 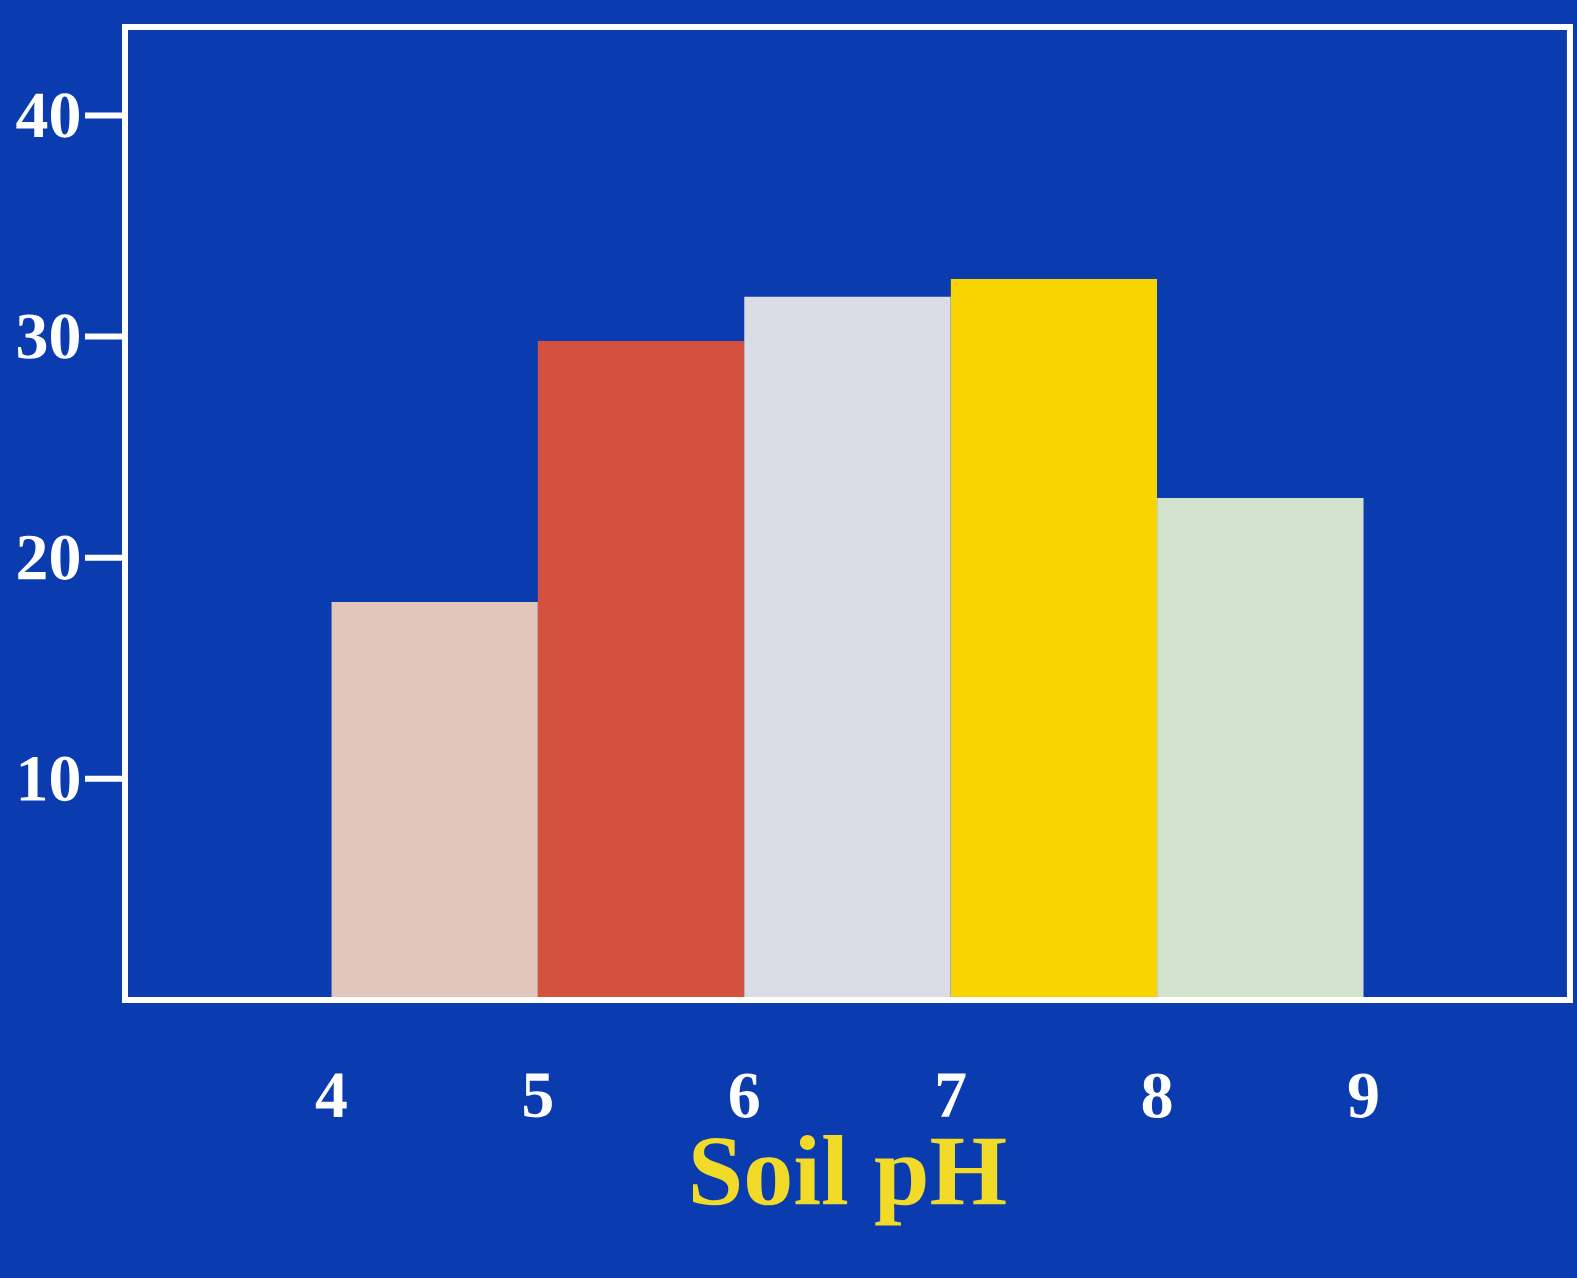 What do you see at coordinates (49, 779) in the screenshot?
I see `y-tick-label: 10` at bounding box center [49, 779].